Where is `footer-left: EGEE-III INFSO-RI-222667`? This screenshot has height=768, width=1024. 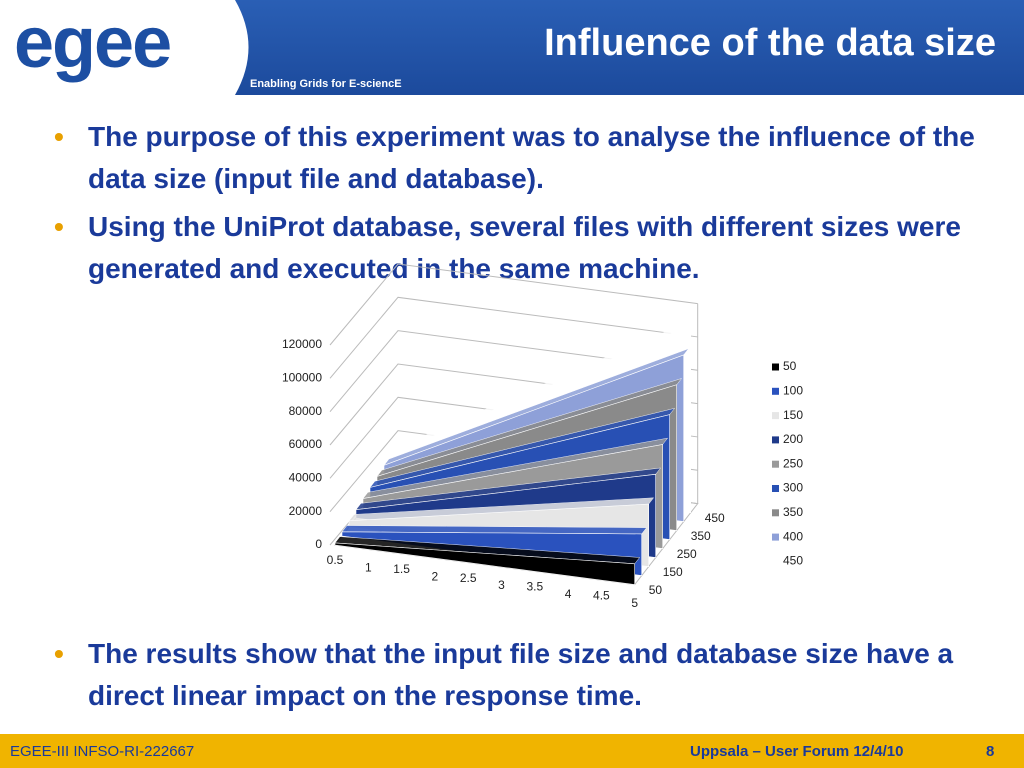
footer-left: EGEE-III INFSO-RI-222667 is located at coordinates (102, 751).